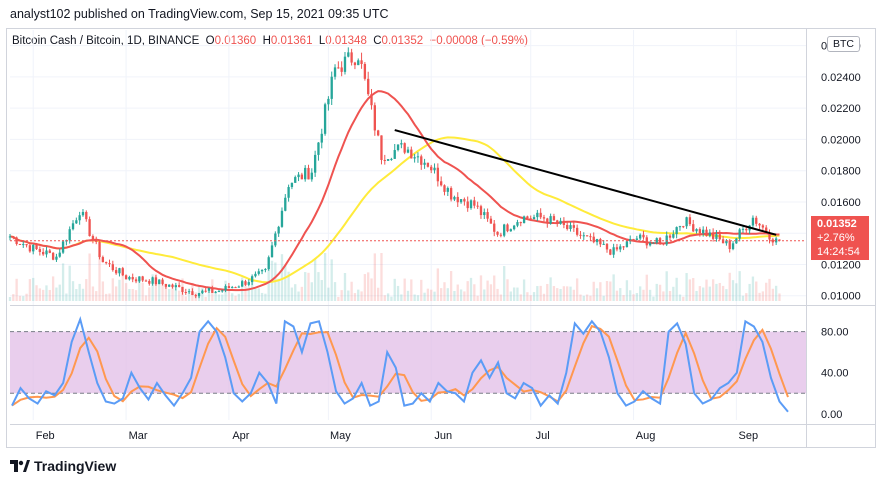  I want to click on currency-button: BTC, so click(843, 44).